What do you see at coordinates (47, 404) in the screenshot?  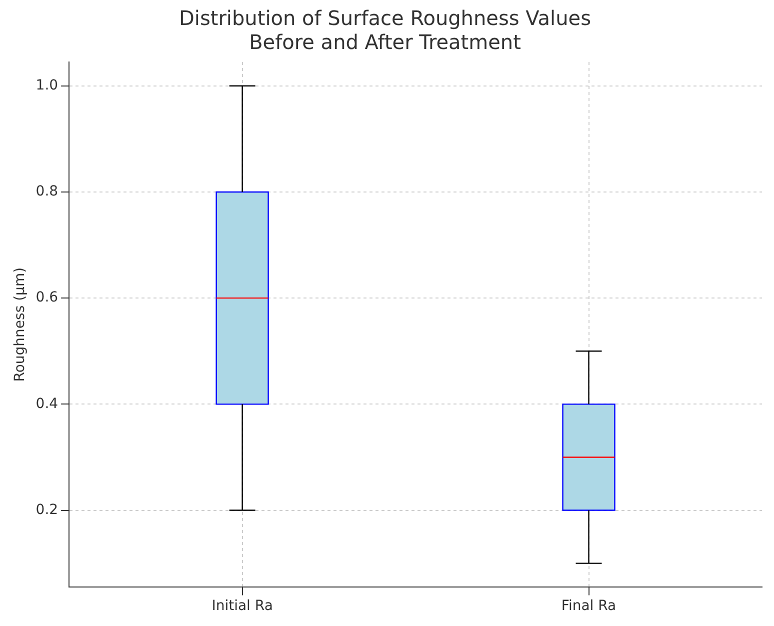 I see `y-tick-label: 0.4` at bounding box center [47, 404].